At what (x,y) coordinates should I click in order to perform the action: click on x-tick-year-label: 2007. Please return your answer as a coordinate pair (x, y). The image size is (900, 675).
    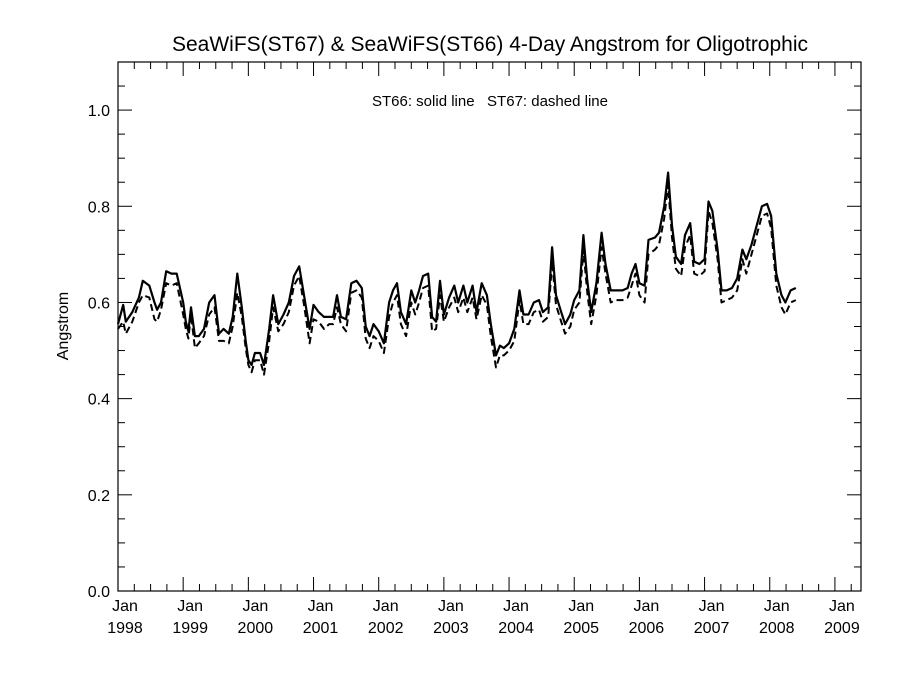
    Looking at the image, I should click on (712, 628).